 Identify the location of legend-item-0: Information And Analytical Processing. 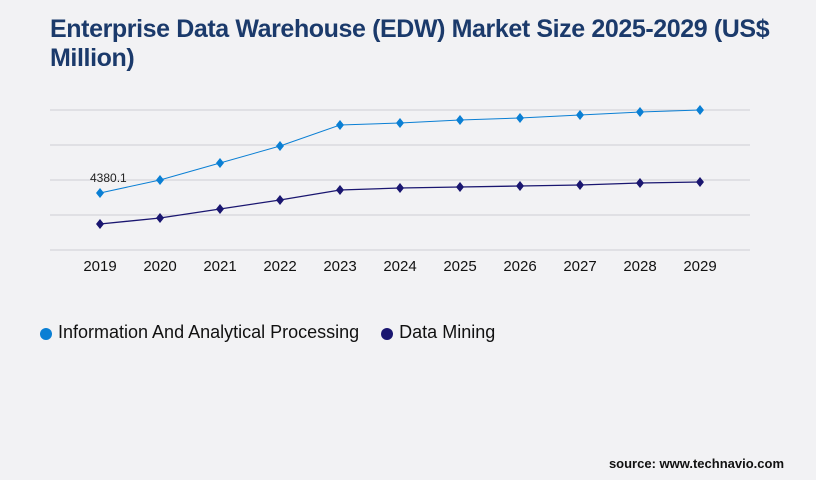
(199, 332).